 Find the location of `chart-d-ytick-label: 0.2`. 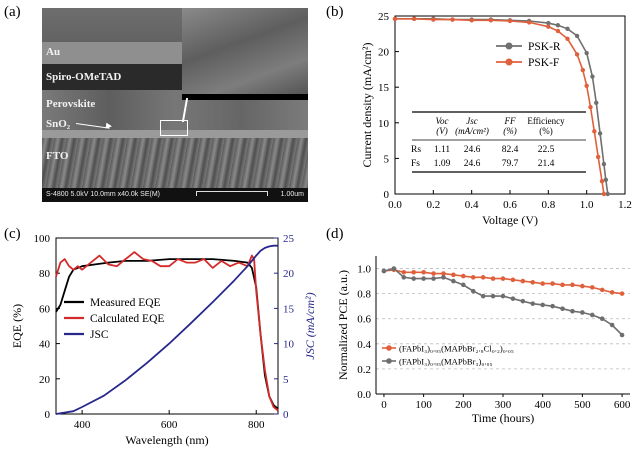

chart-d-ytick-label: 0.2 is located at coordinates (364, 370).